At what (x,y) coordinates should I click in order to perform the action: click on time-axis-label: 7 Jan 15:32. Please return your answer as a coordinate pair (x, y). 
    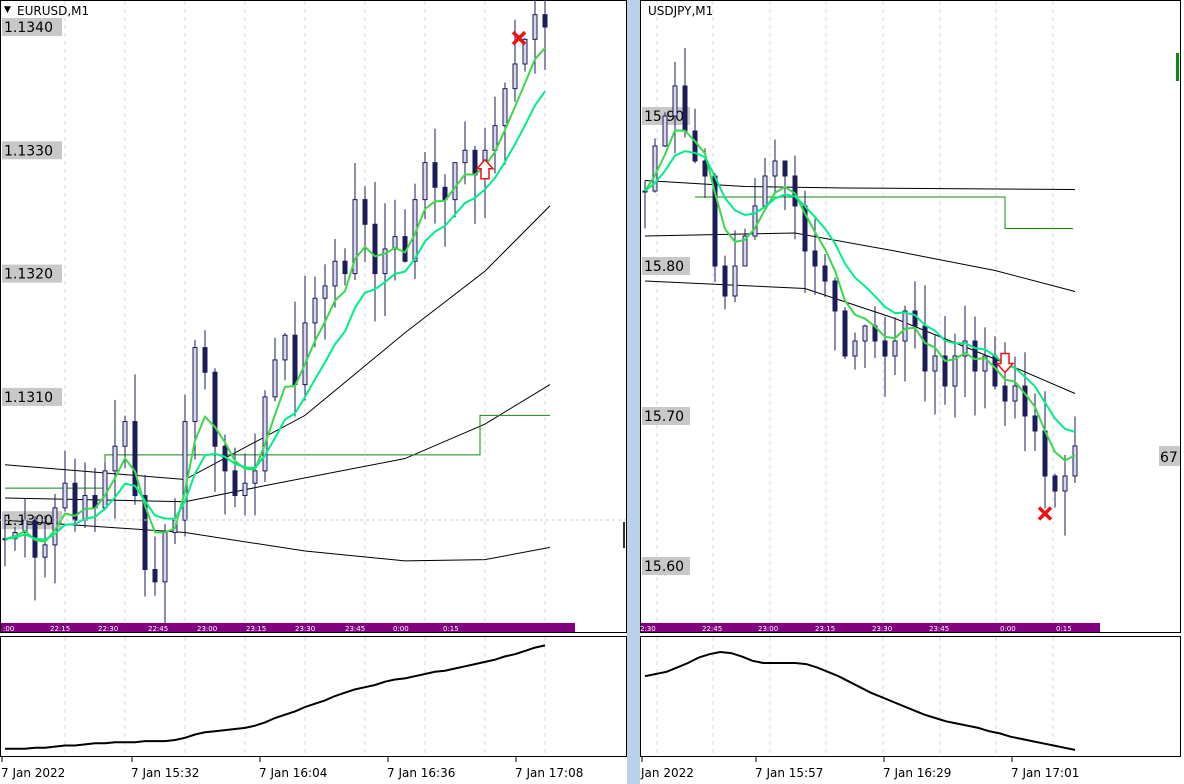
    Looking at the image, I should click on (165, 773).